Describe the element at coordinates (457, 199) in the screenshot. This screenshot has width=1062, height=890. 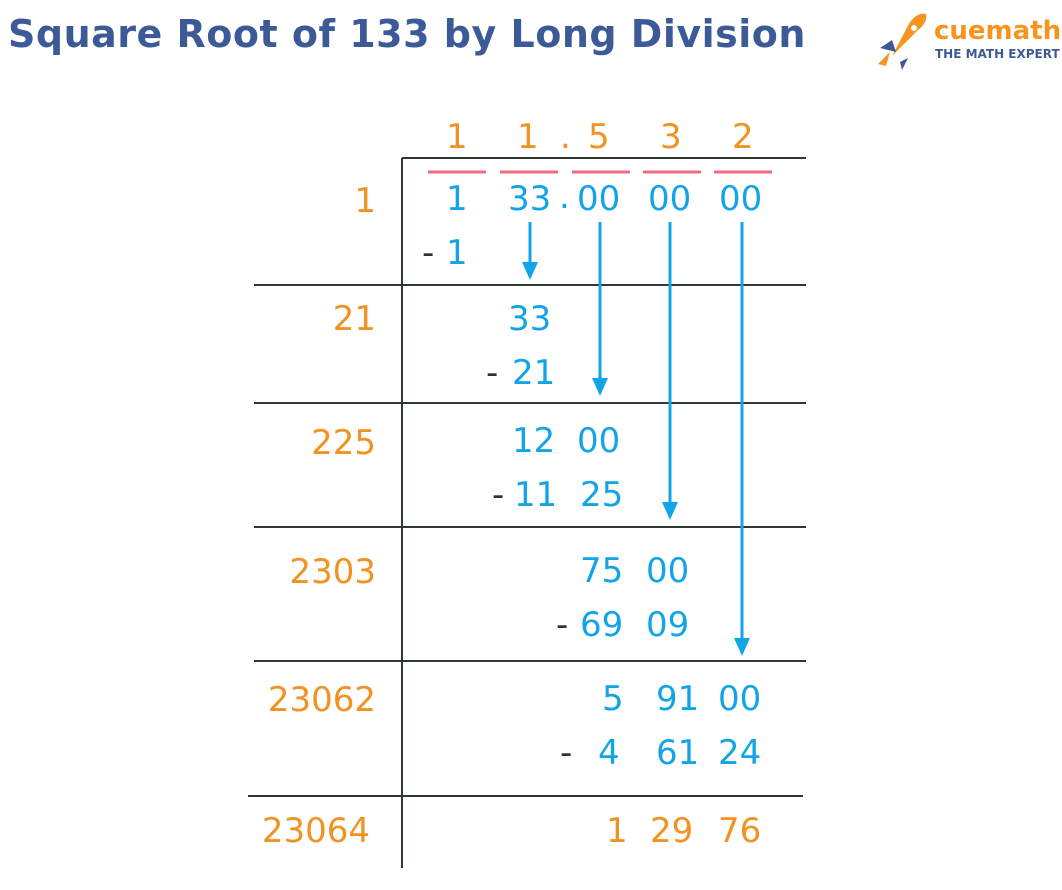
I see `dividend-pair: 1` at that location.